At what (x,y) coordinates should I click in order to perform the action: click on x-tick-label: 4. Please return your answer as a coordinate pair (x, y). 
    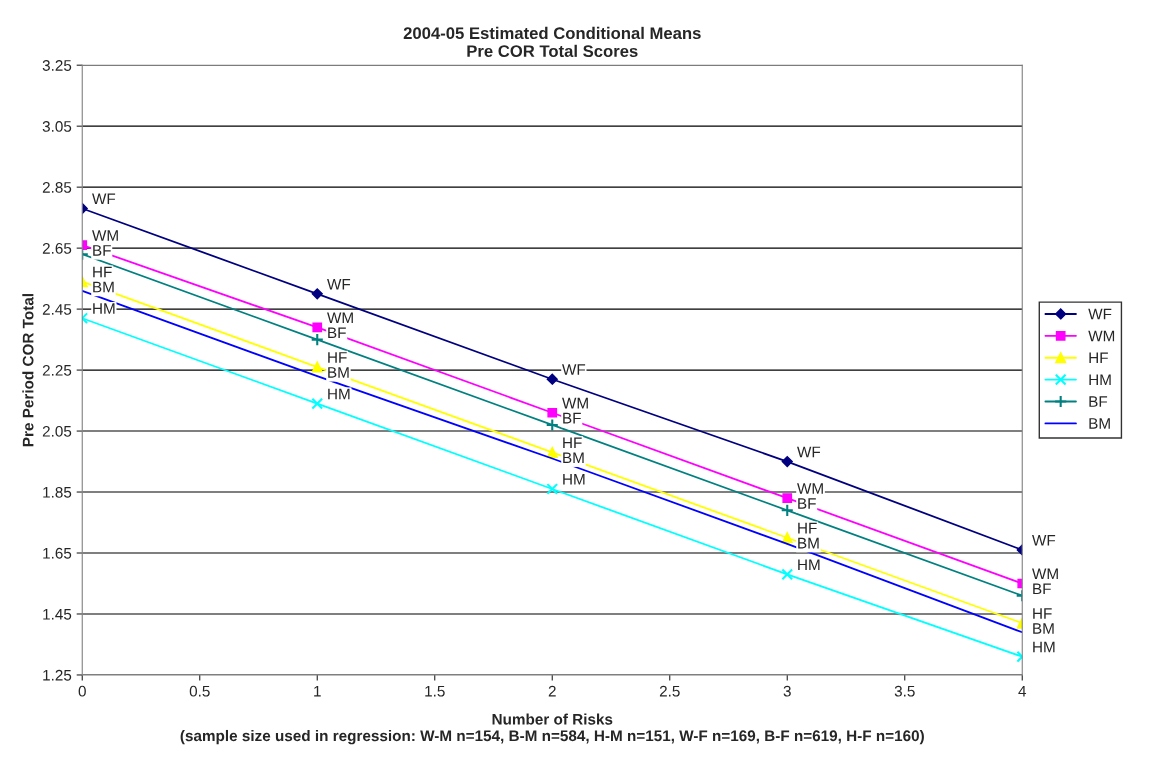
    Looking at the image, I should click on (1022, 691).